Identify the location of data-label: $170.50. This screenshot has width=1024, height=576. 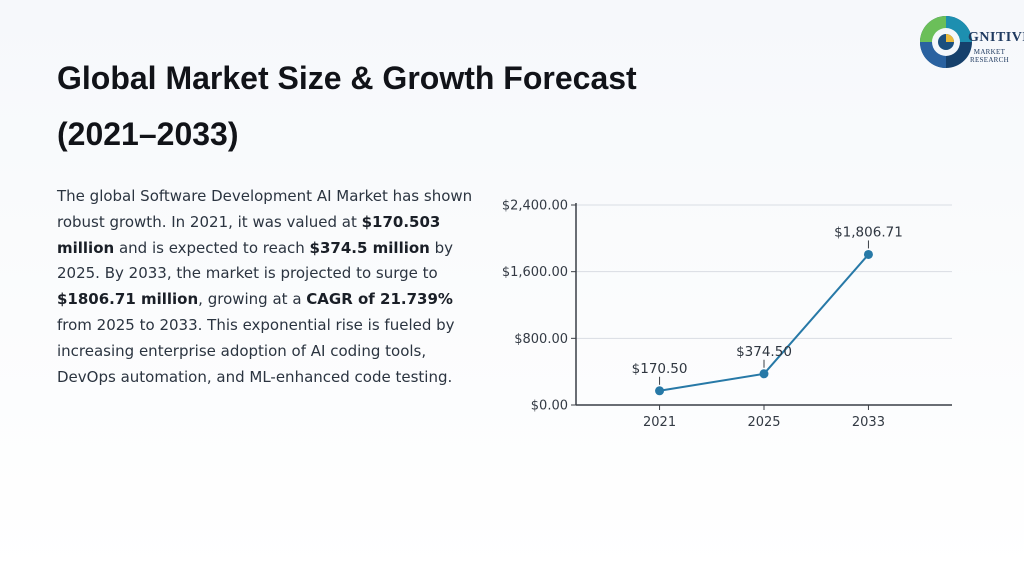
(660, 369).